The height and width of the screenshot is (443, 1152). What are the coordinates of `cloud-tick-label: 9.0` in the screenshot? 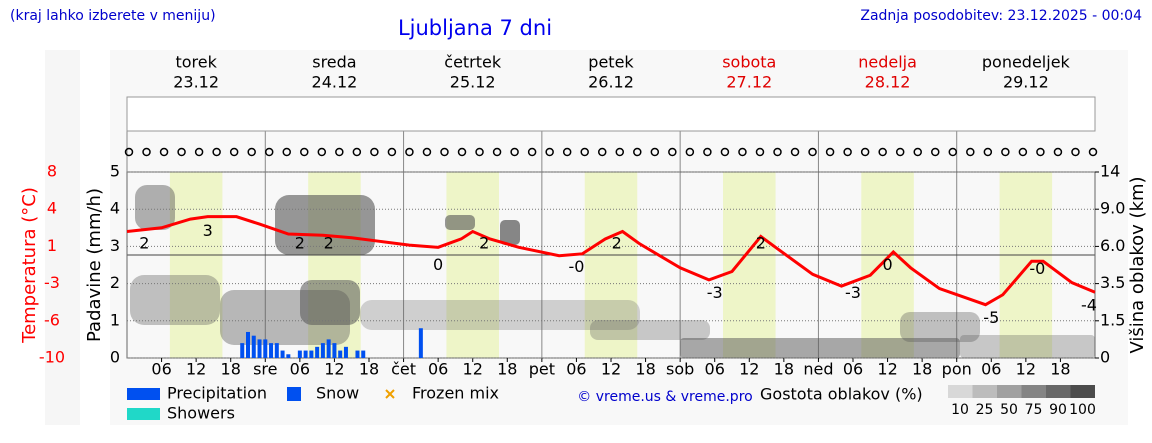 It's located at (1112, 208).